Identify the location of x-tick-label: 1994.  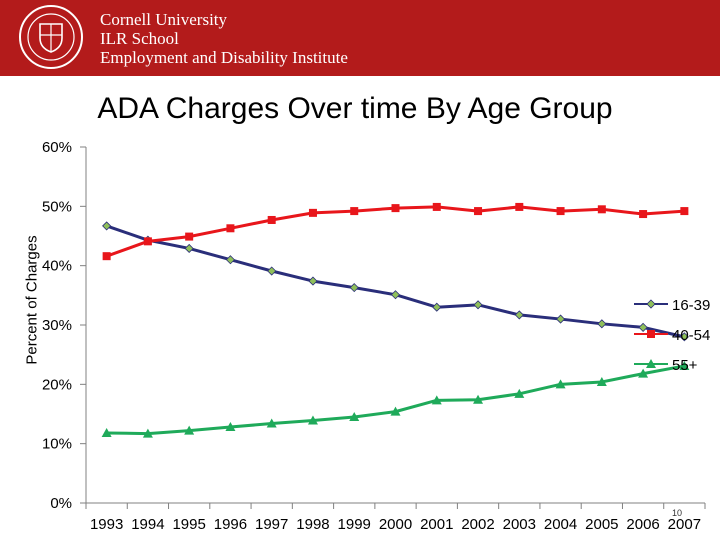
(147, 524).